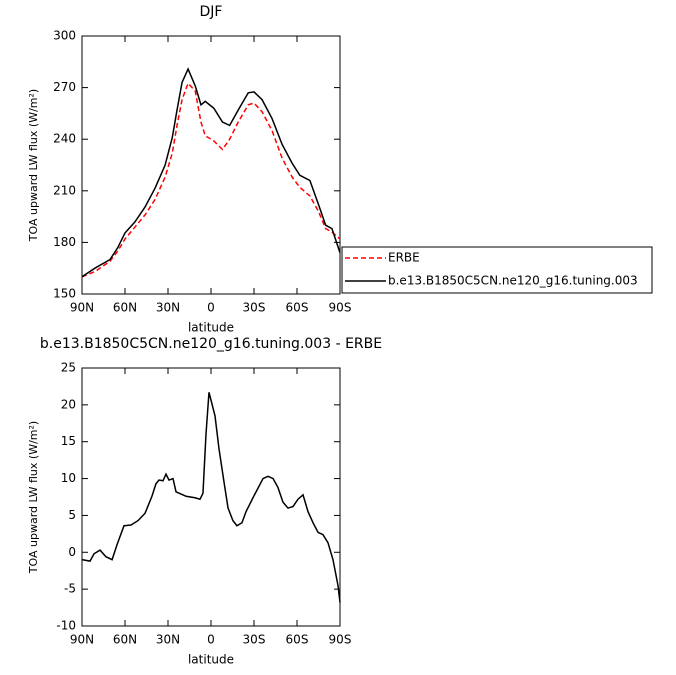 This screenshot has height=675, width=676. I want to click on y-tick-label: 150, so click(64, 294).